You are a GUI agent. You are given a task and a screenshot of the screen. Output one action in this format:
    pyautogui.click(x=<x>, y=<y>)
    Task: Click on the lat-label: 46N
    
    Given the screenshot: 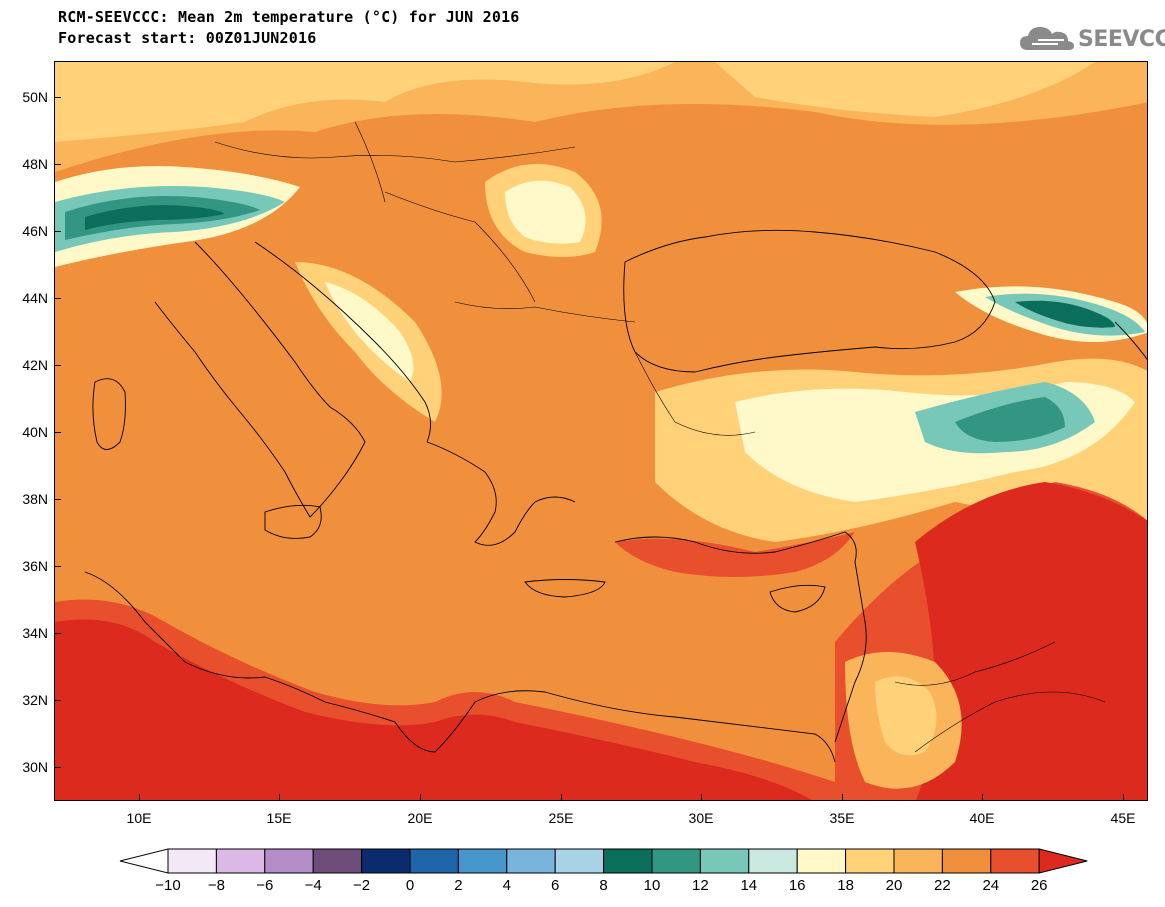 What is the action you would take?
    pyautogui.click(x=35, y=231)
    